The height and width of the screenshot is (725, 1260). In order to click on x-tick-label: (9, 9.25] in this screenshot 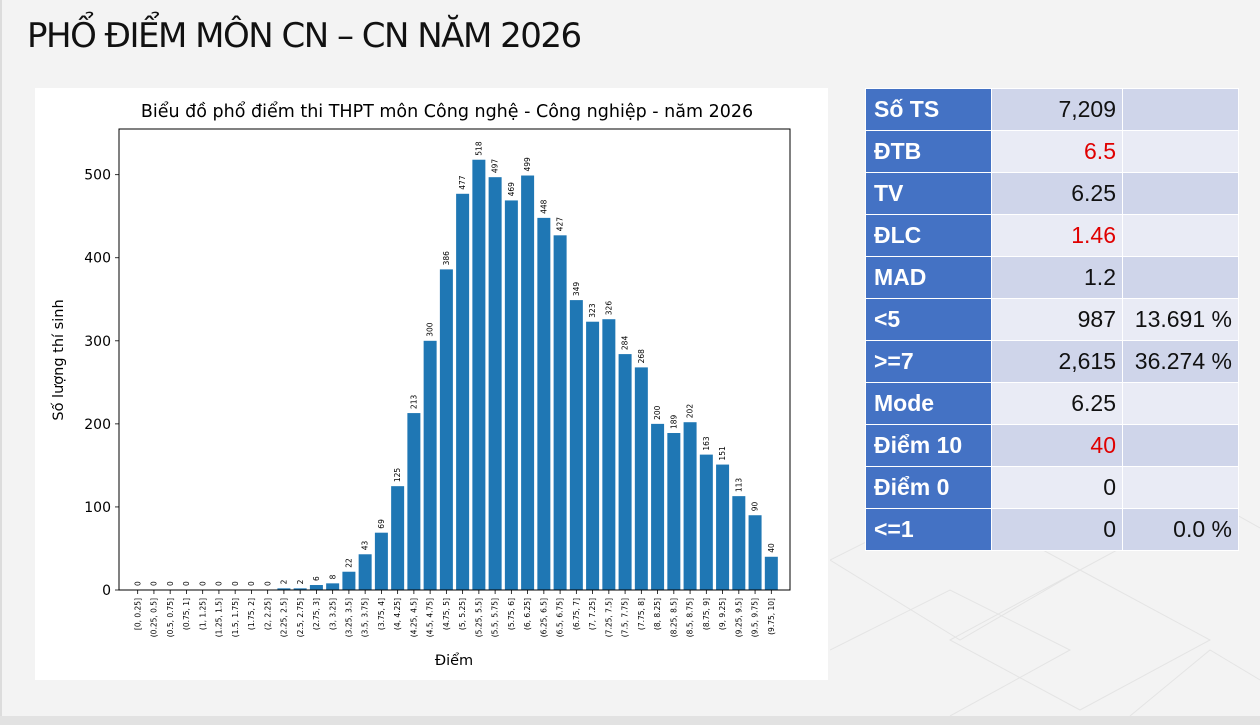, I will do `click(722, 614)`.